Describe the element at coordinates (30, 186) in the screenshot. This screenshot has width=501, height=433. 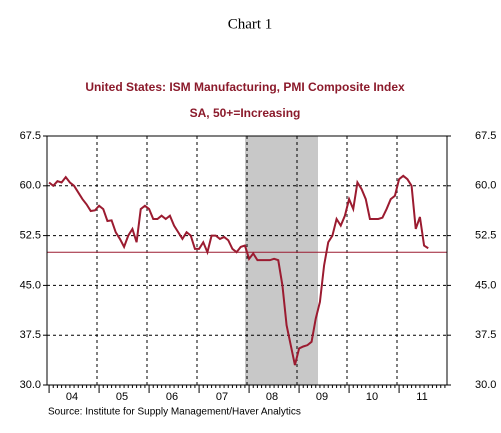
I see `y-tick-label: 60.0` at that location.